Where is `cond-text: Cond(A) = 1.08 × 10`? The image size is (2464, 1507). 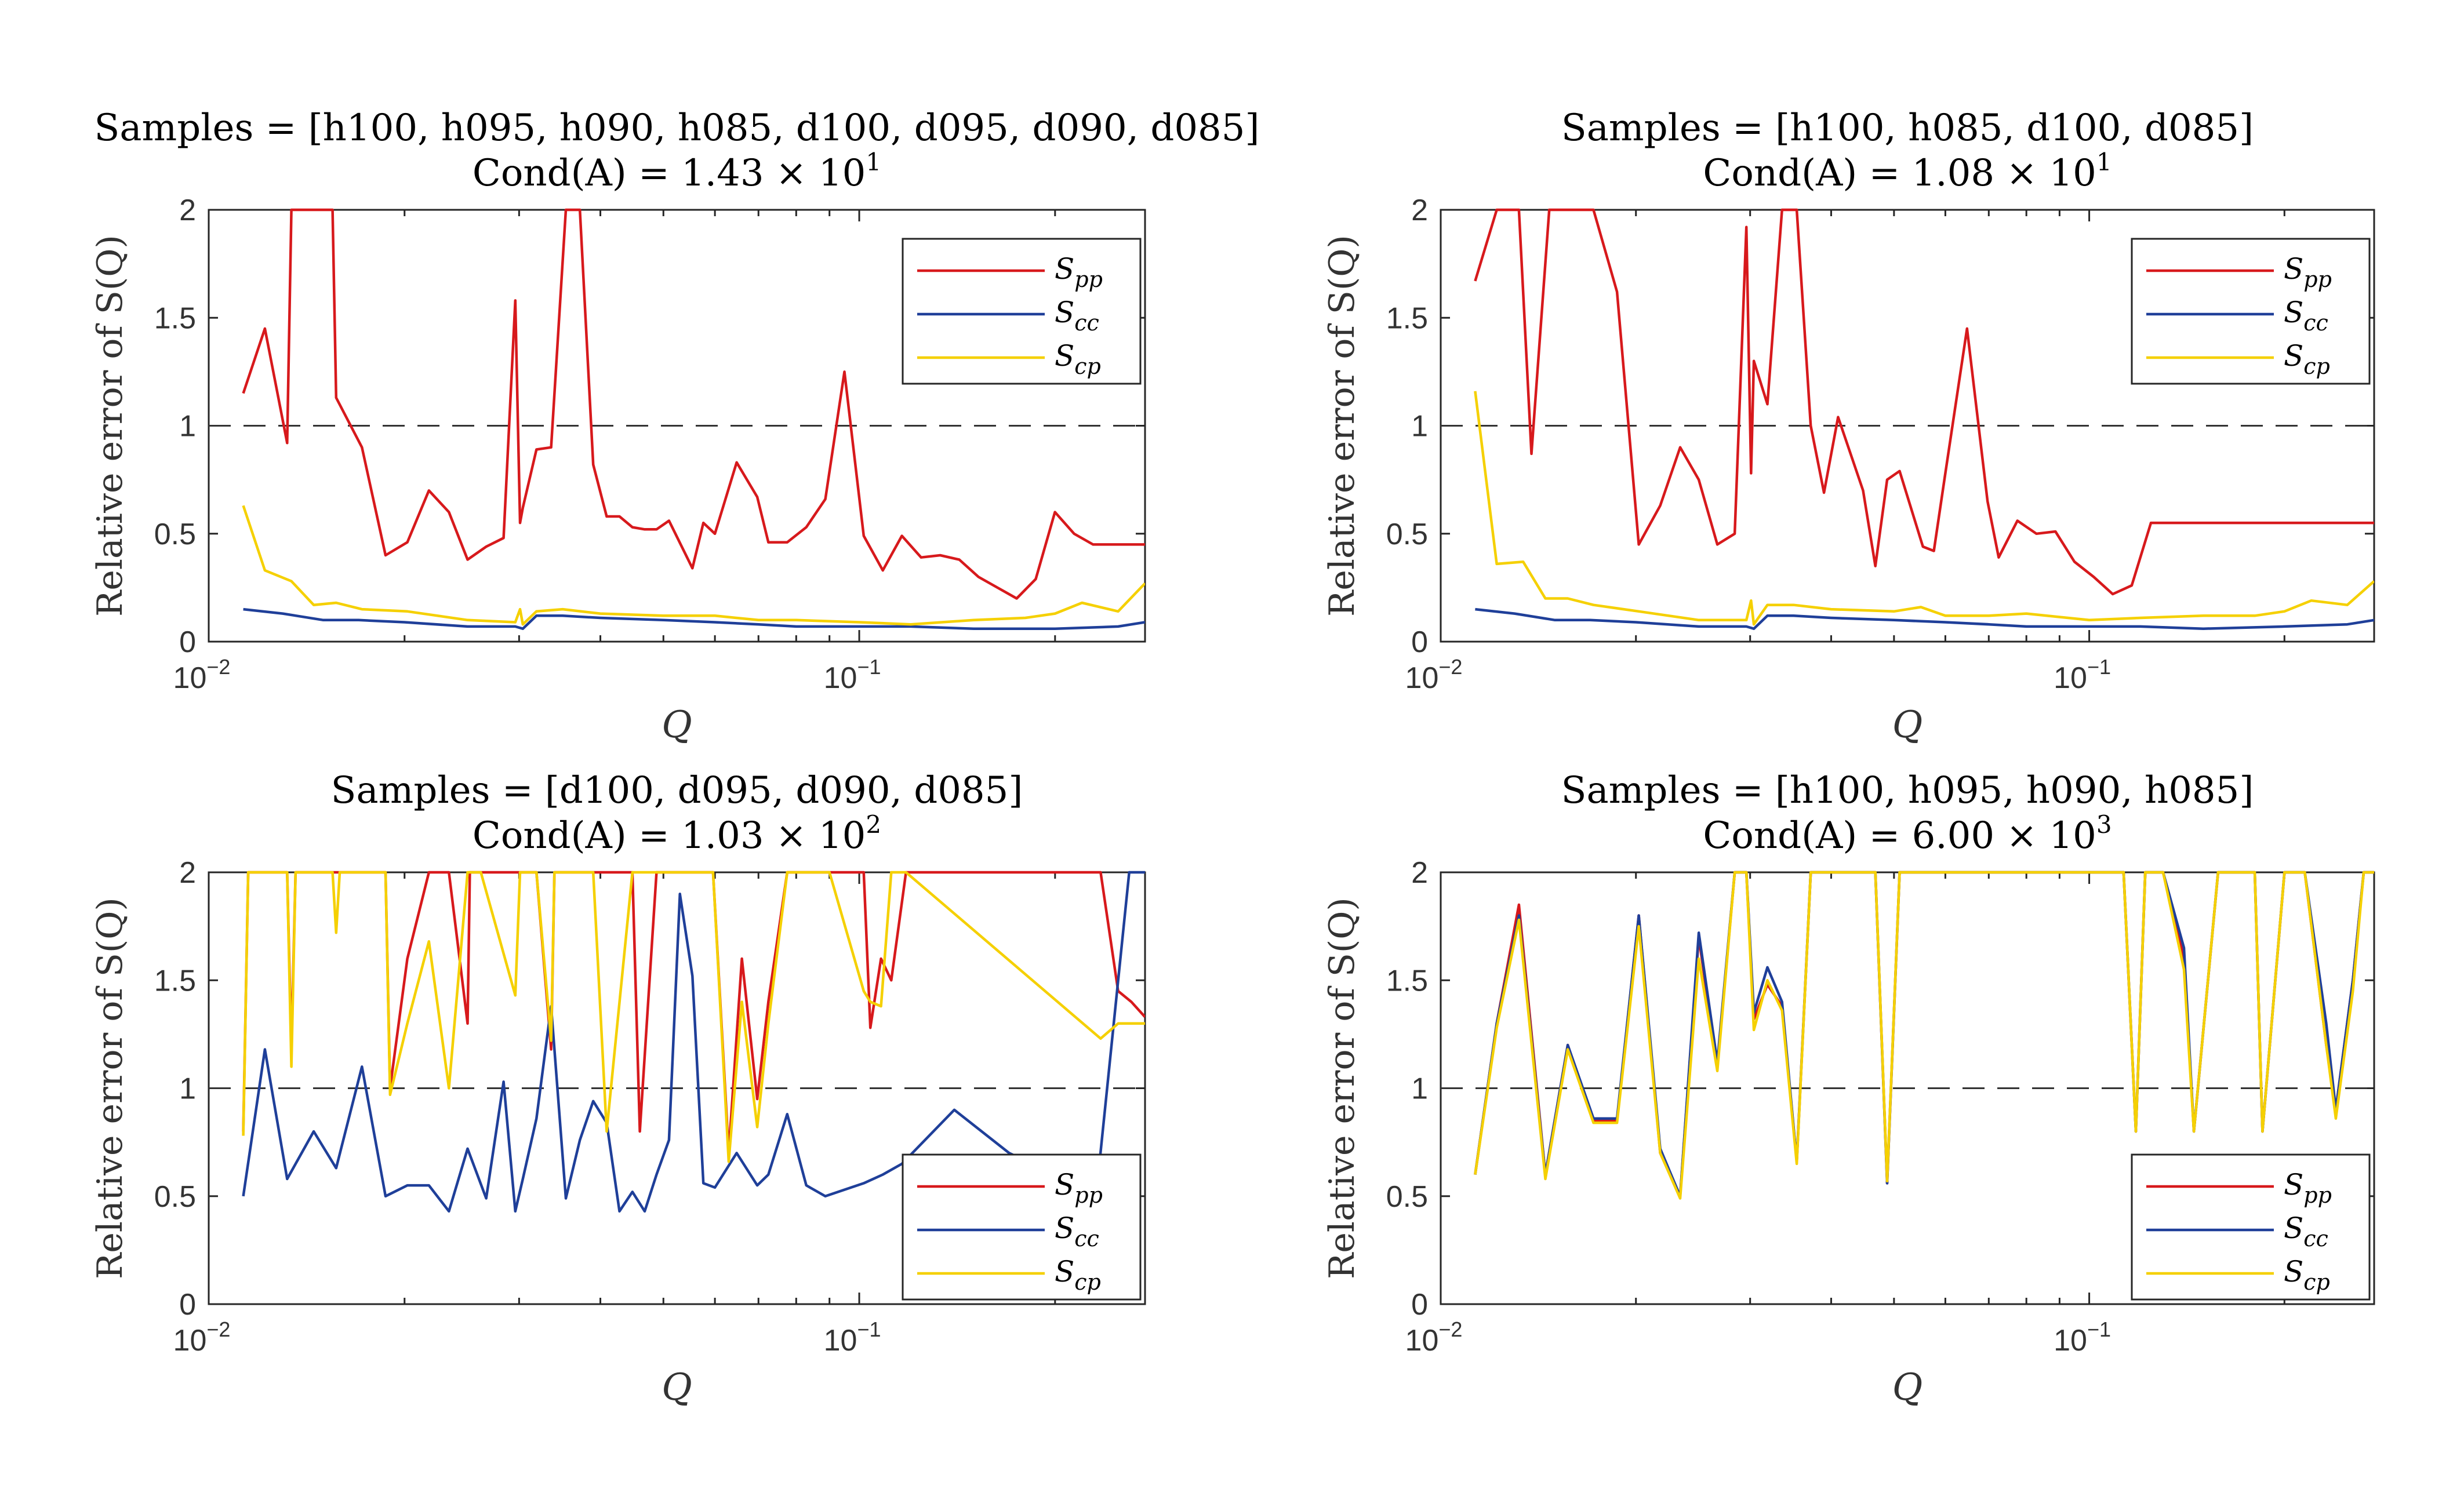
cond-text: Cond(A) = 1.08 × 10 is located at coordinates (1900, 174).